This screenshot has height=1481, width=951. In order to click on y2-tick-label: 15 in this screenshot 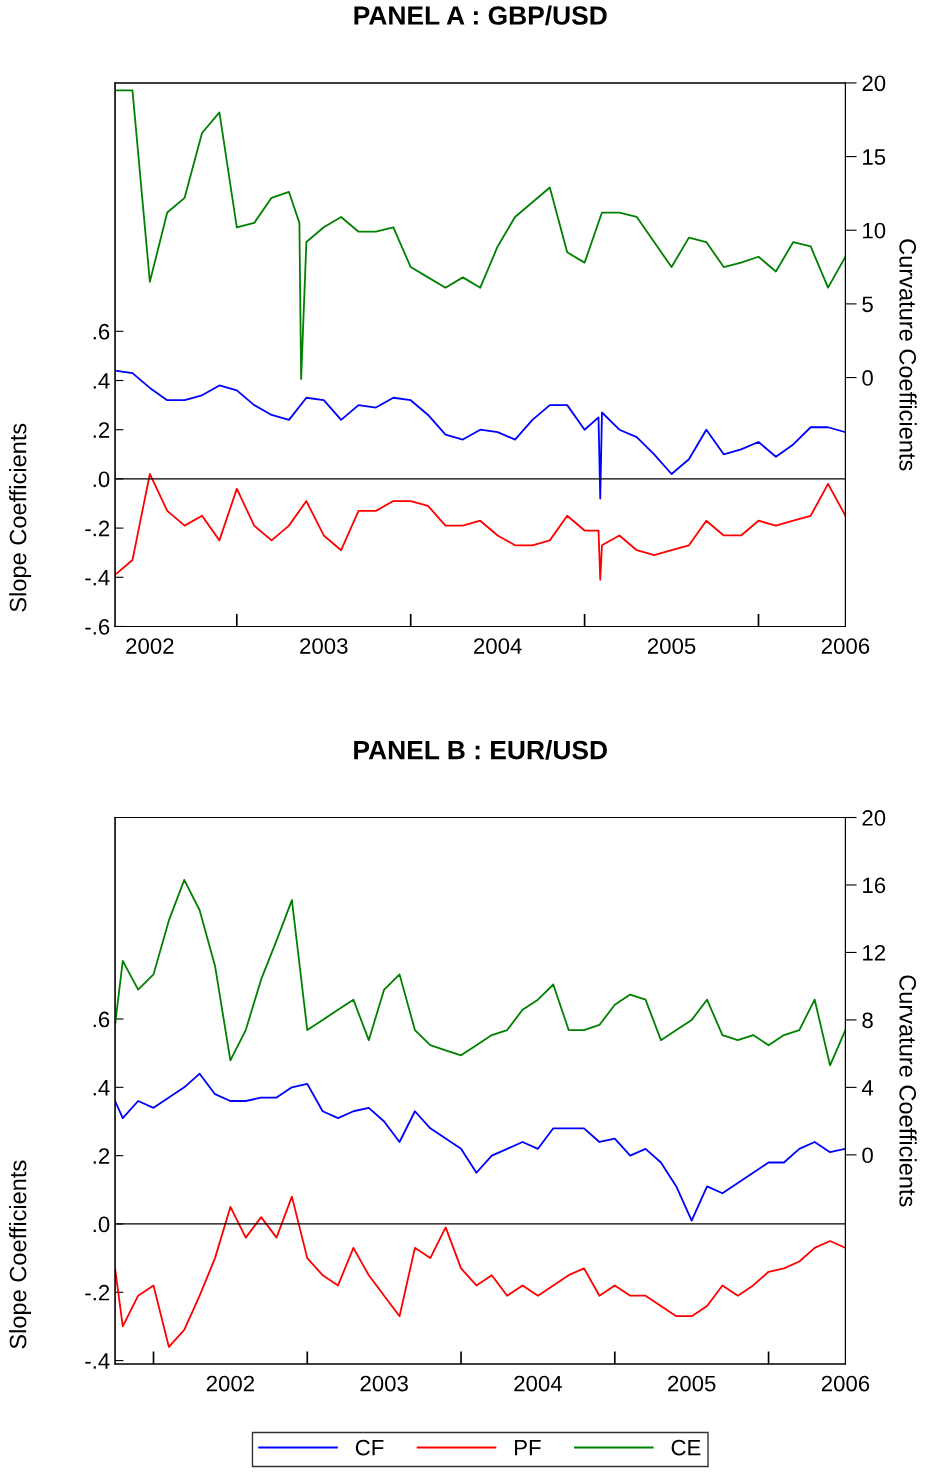, I will do `click(874, 157)`.